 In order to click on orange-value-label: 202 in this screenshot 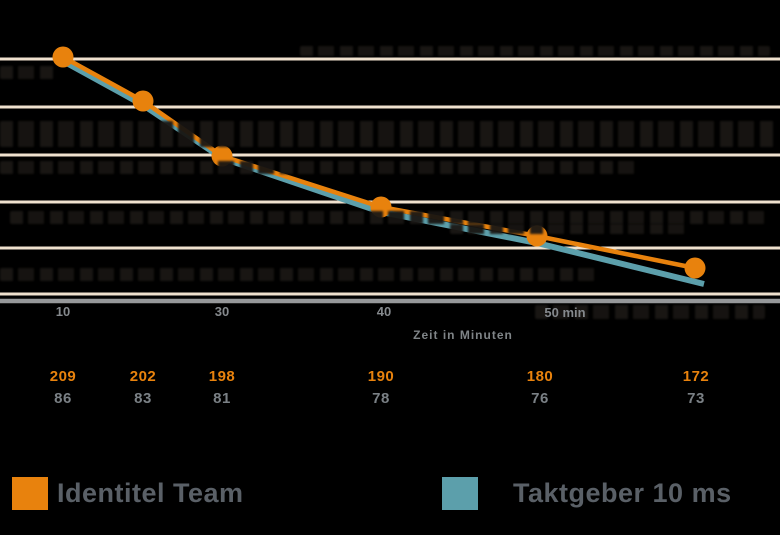, I will do `click(143, 376)`.